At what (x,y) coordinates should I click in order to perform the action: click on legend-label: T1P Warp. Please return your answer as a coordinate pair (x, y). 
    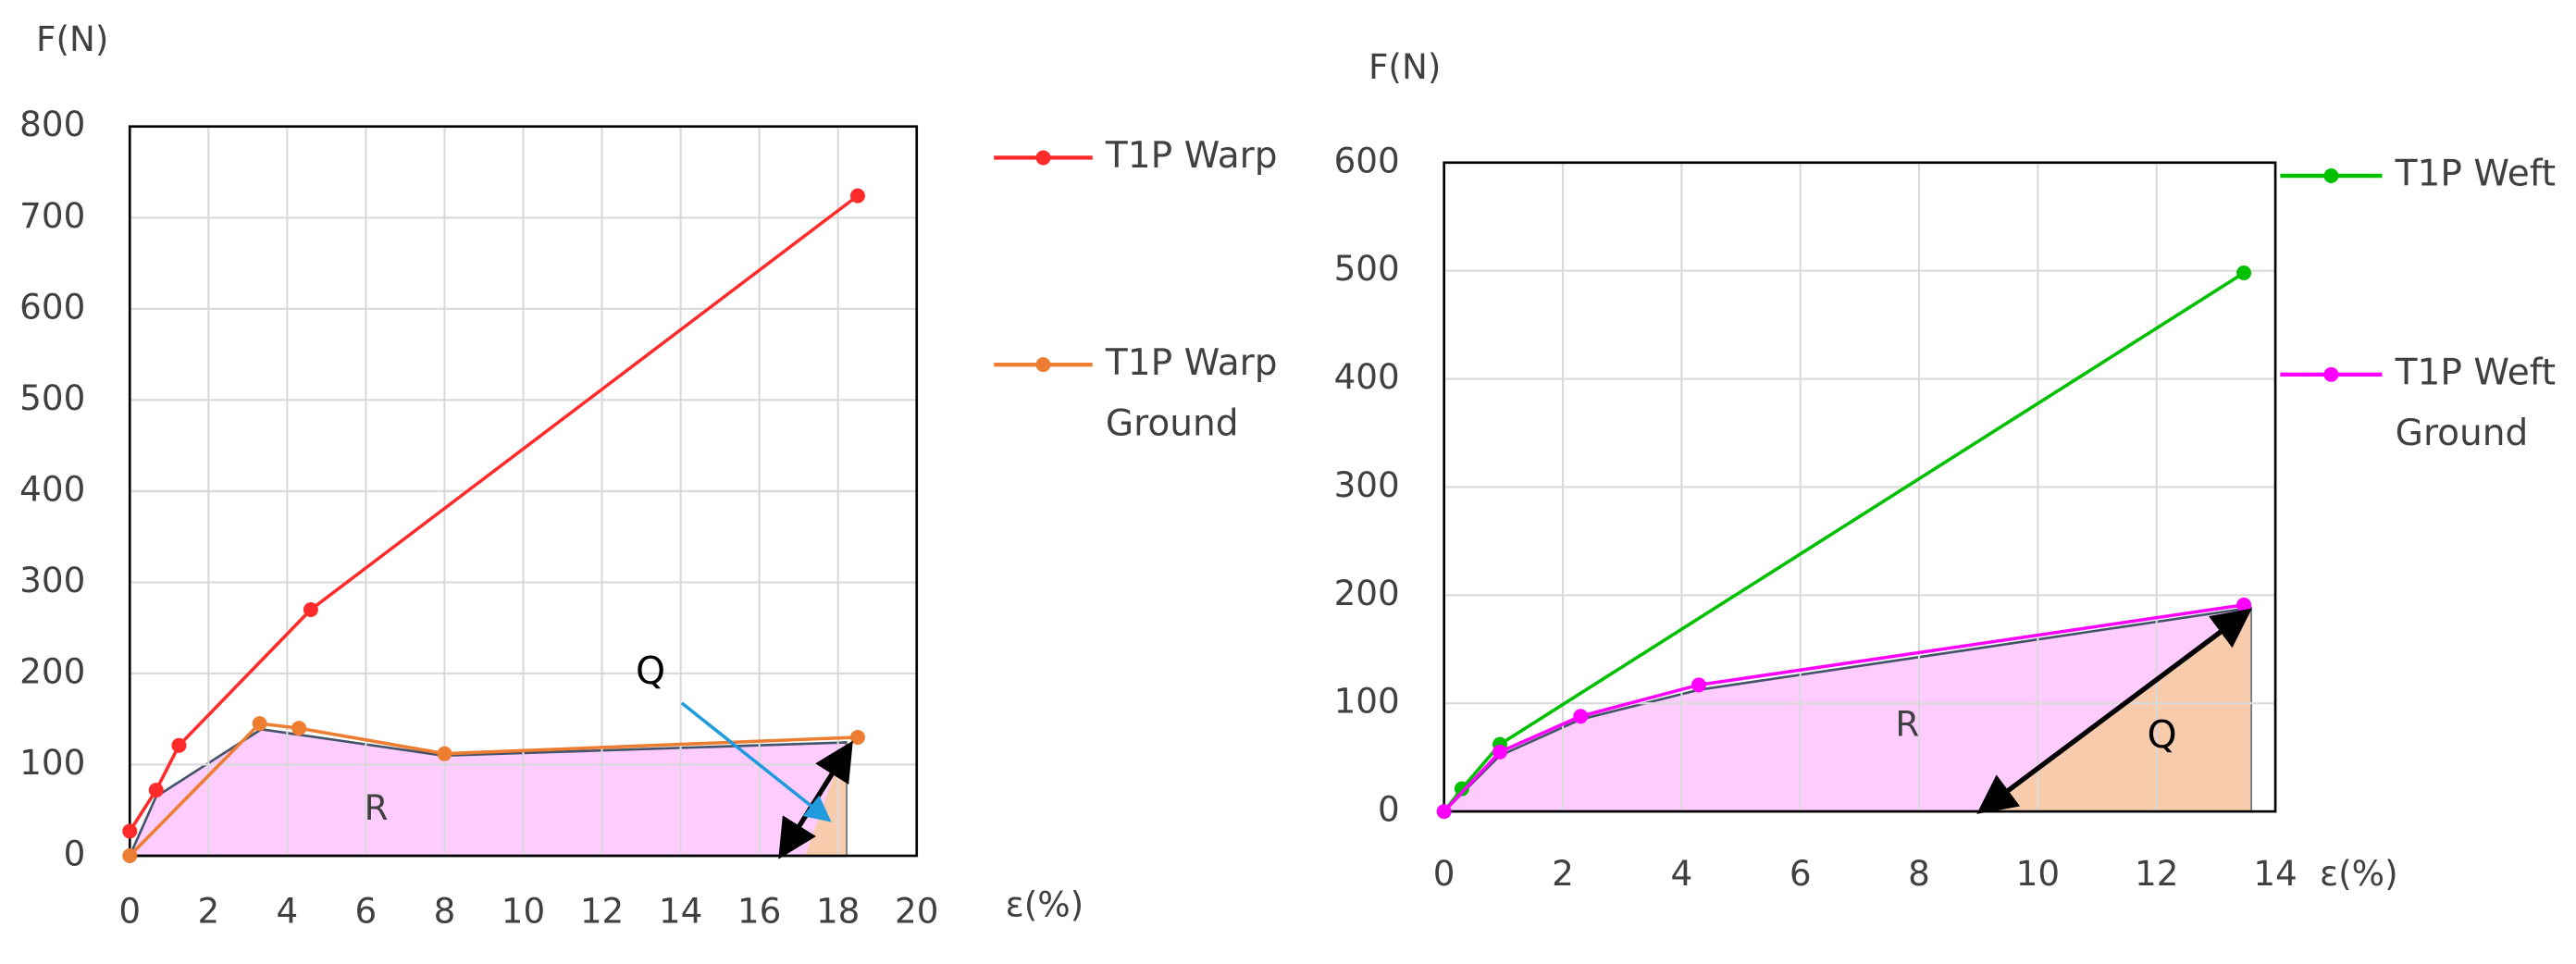
    Looking at the image, I should click on (1192, 157).